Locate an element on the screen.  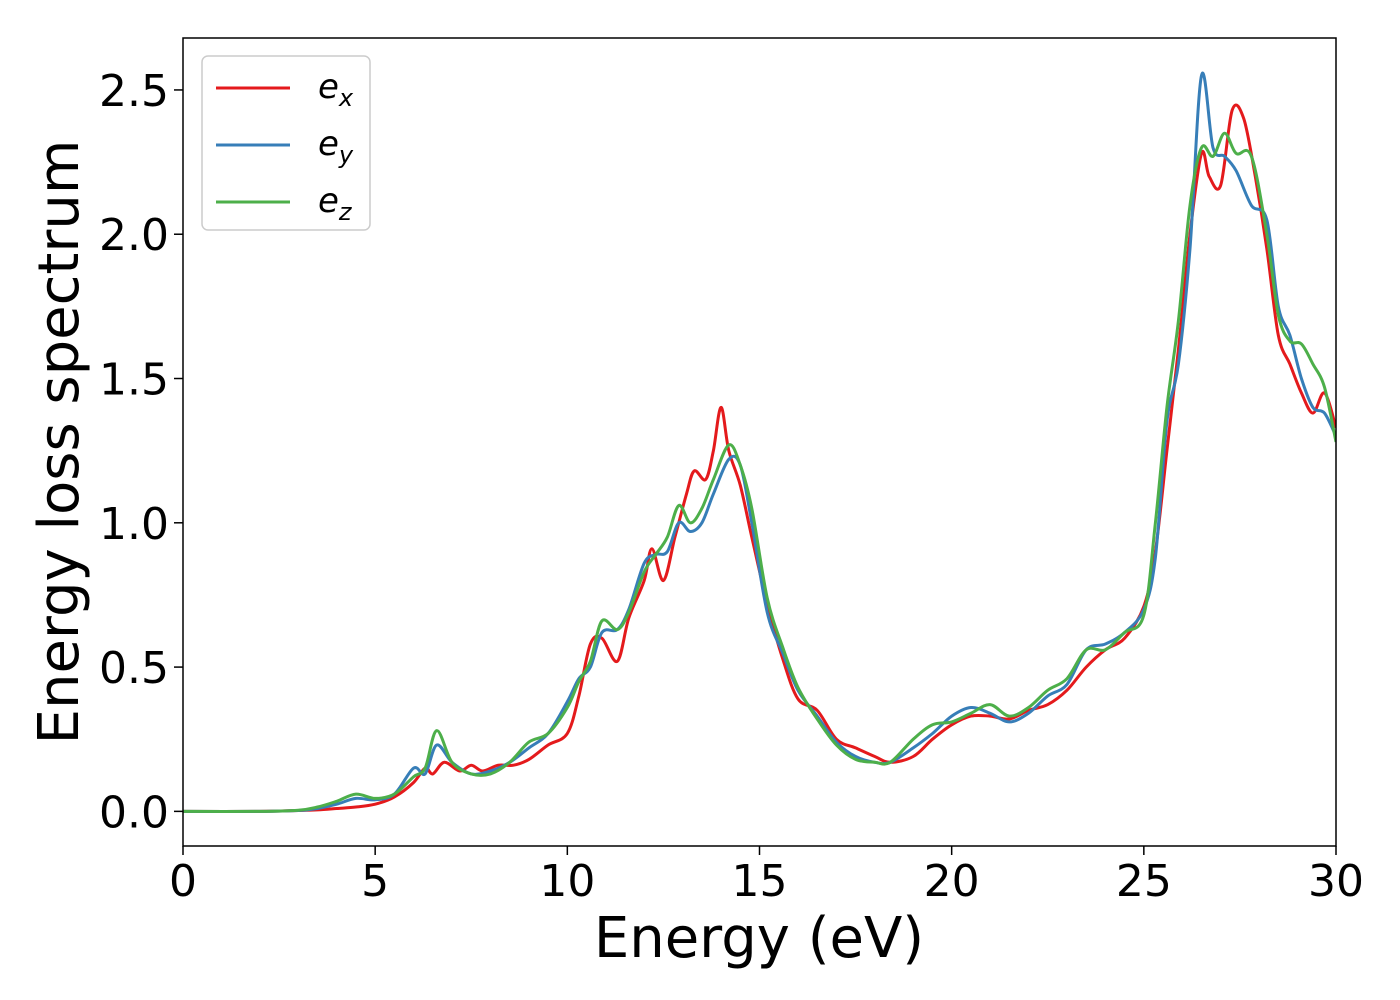
legend-label-ez: ez is located at coordinates (335, 203).